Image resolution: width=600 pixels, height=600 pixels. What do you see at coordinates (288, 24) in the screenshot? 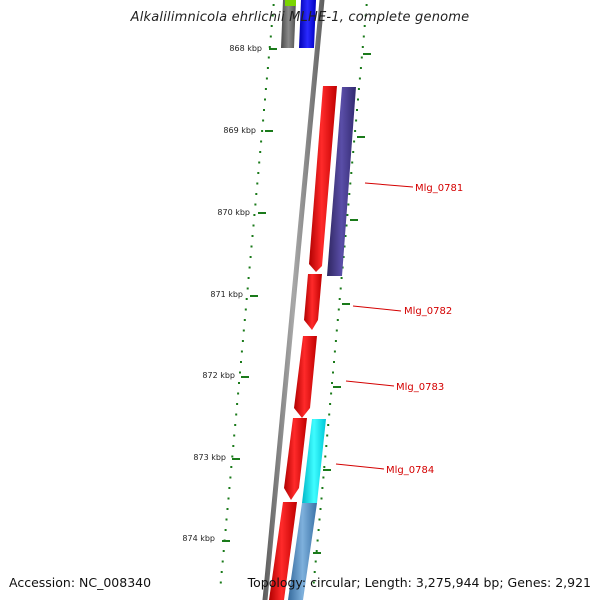
I see `gene-gray` at bounding box center [288, 24].